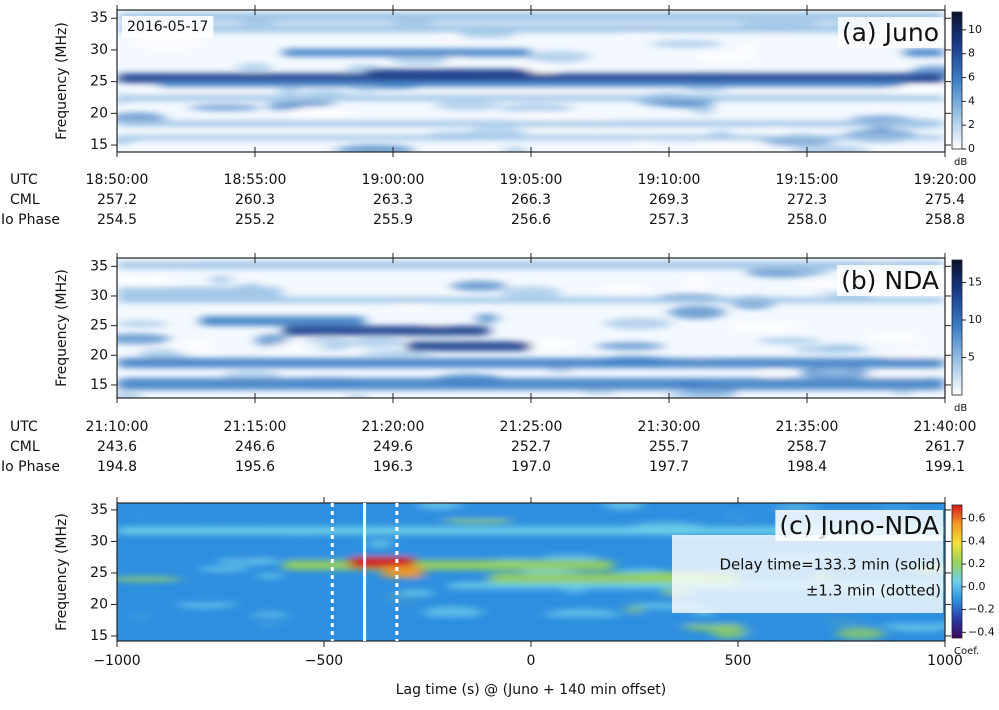 This screenshot has width=999, height=710. What do you see at coordinates (971, 357) in the screenshot?
I see `colorbar-tick-label: 5` at bounding box center [971, 357].